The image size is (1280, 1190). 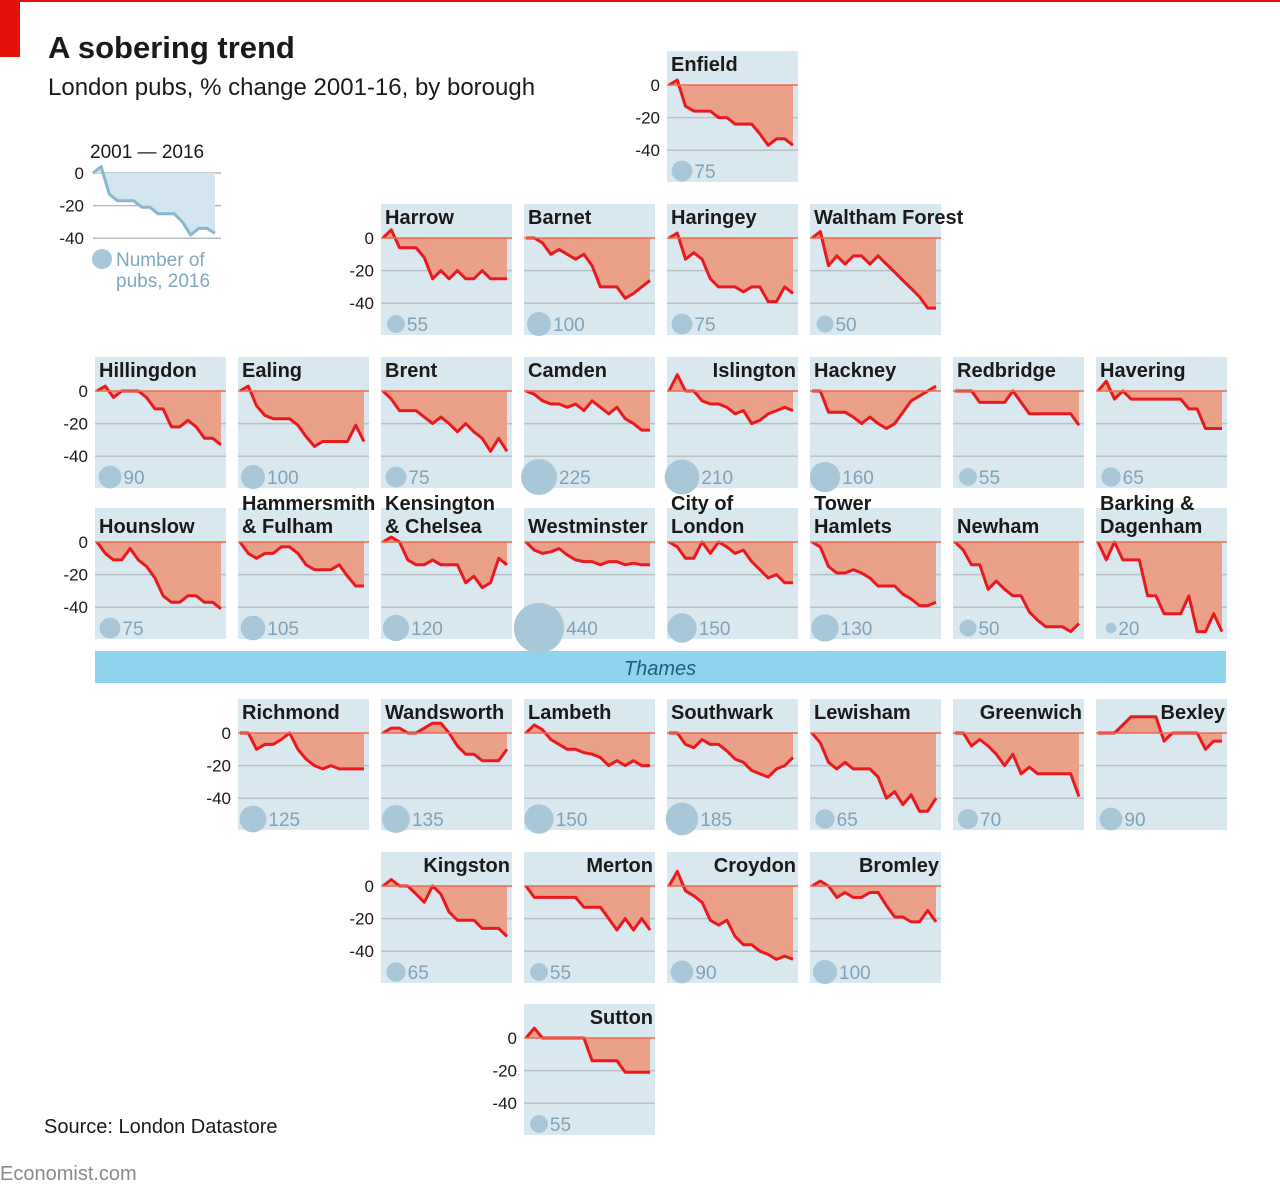 What do you see at coordinates (361, 271) in the screenshot?
I see `y-tick-label: -20` at bounding box center [361, 271].